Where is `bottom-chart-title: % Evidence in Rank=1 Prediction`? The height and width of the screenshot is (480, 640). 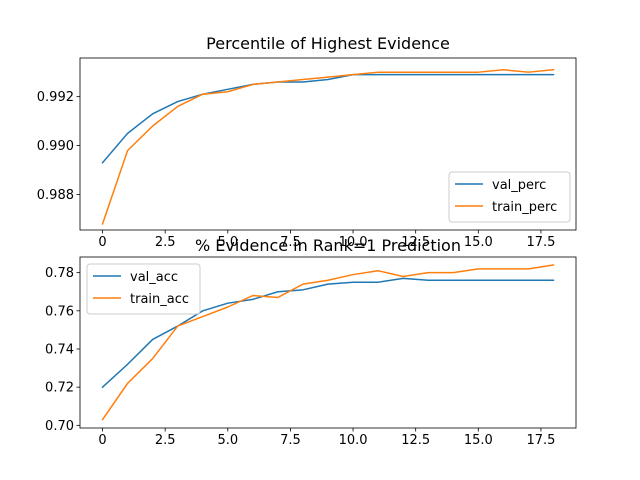 bottom-chart-title: % Evidence in Rank=1 Prediction is located at coordinates (328, 245).